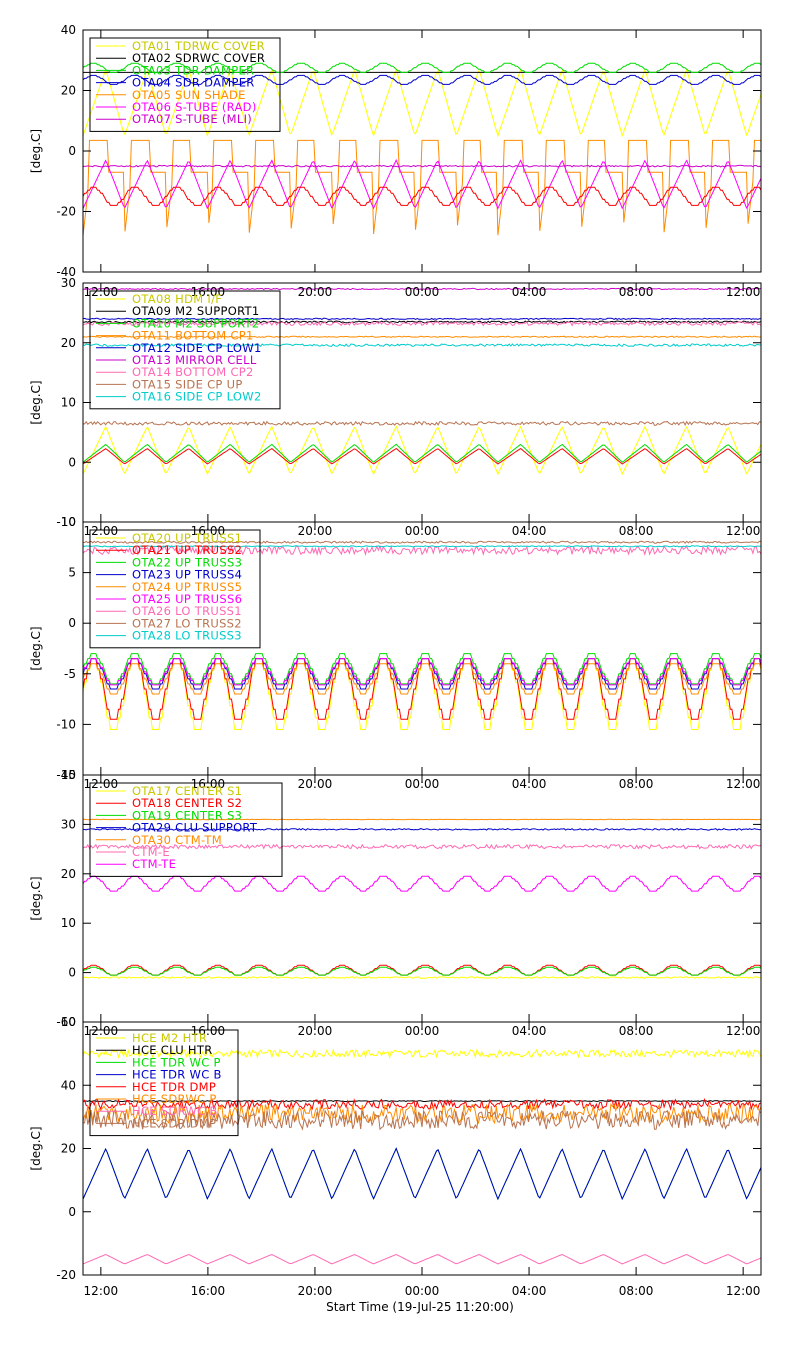 This screenshot has width=800, height=1350. I want to click on legend-entry: OTA07 S-TUBE (MLI), so click(192, 119).